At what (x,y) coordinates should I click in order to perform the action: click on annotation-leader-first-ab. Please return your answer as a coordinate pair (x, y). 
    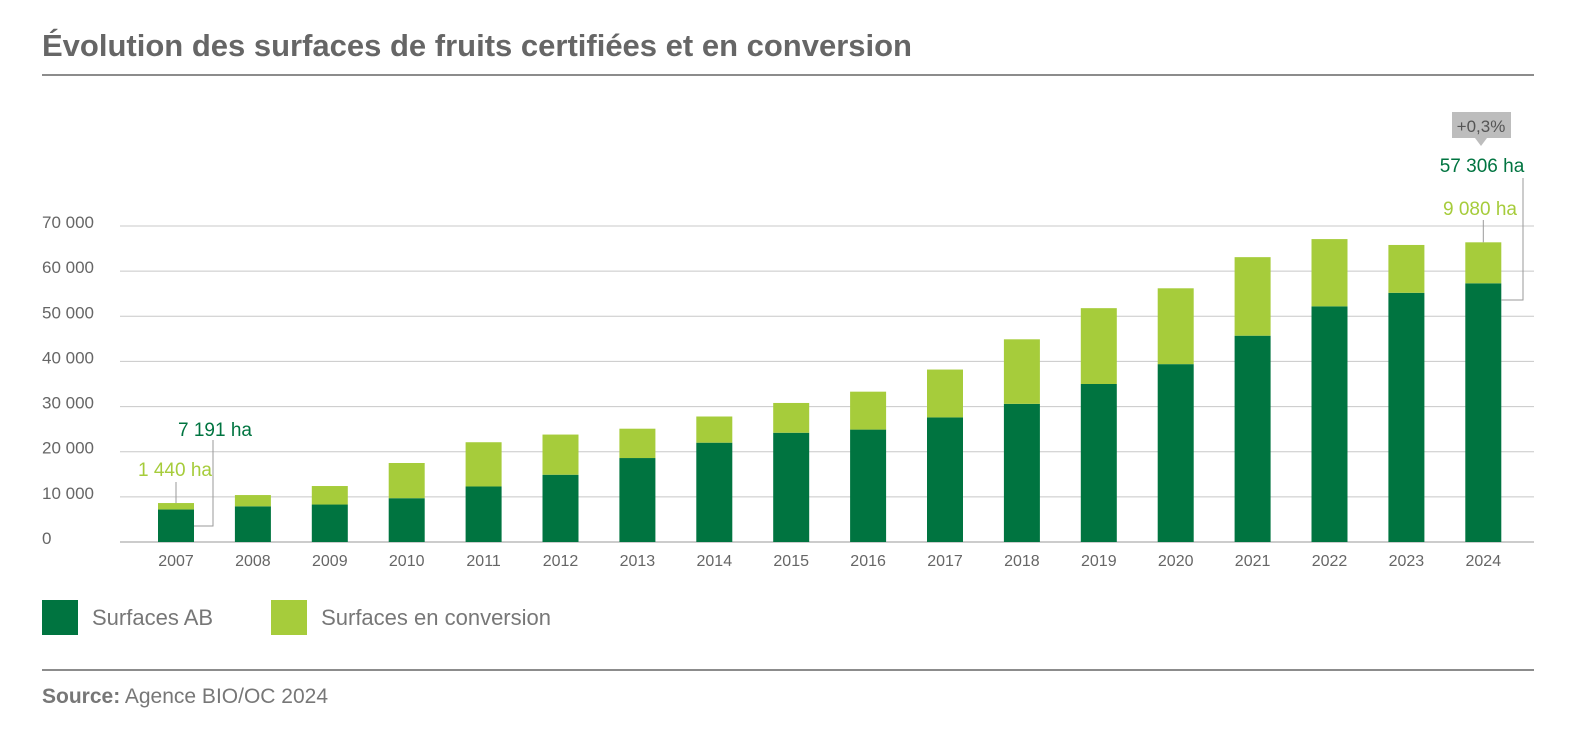
    Looking at the image, I should click on (204, 483).